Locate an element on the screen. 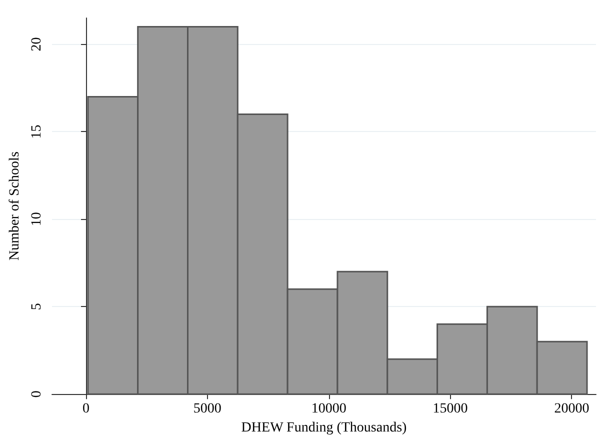 Image resolution: width=600 pixels, height=440 pixels. y-axis-title: Number of Schools is located at coordinates (15, 206).